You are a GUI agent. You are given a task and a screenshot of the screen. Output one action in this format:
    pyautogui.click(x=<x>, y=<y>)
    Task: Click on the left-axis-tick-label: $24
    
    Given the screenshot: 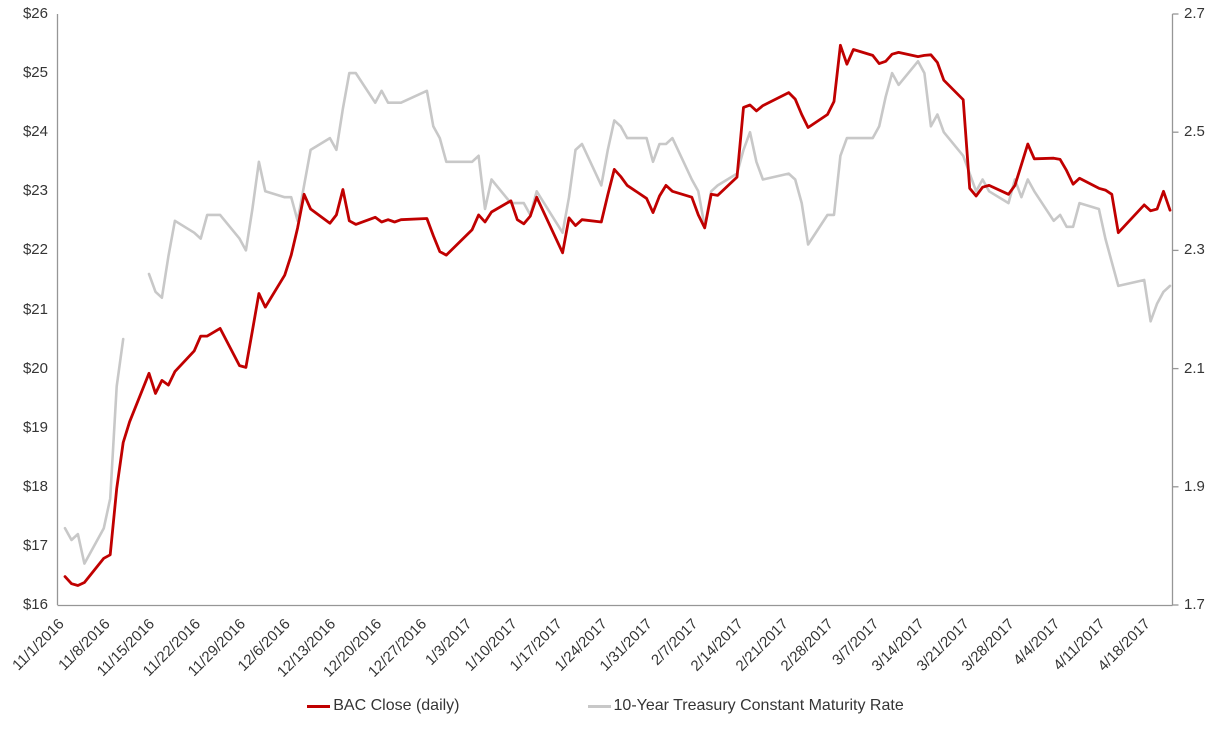 What is the action you would take?
    pyautogui.click(x=35, y=132)
    